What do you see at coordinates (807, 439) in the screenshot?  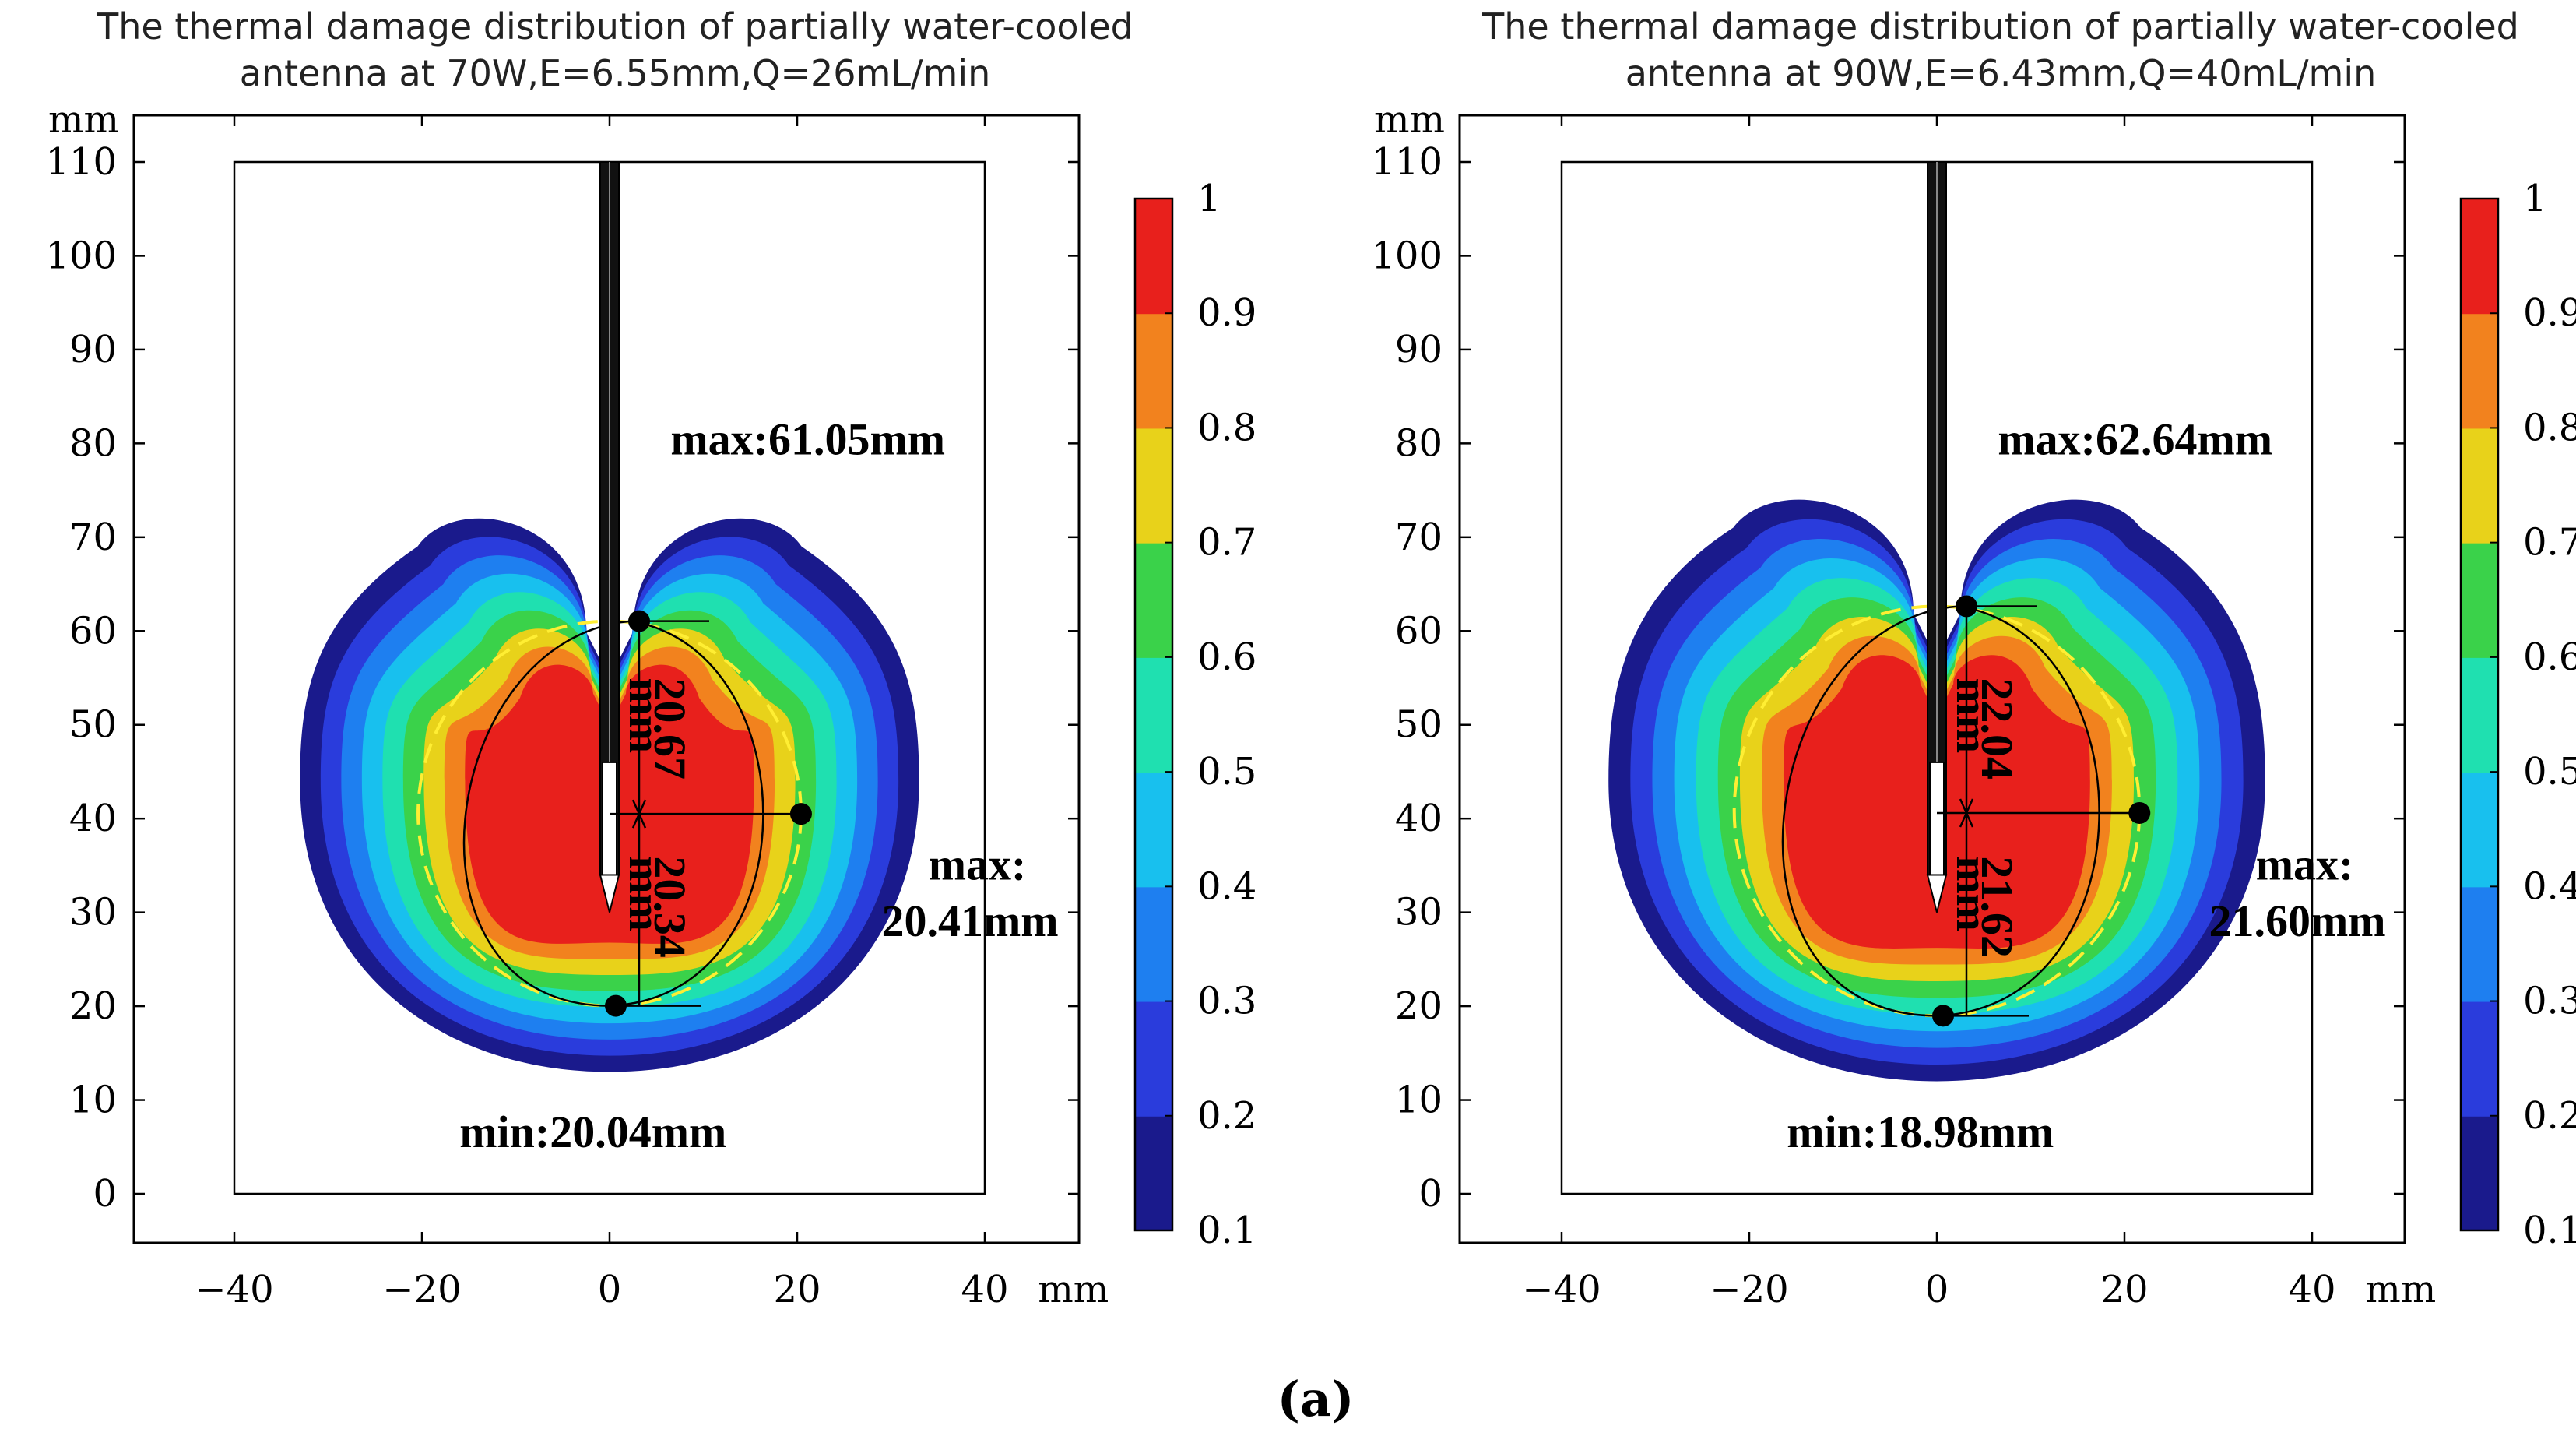 I see `max-top-label: max:61.05mm` at bounding box center [807, 439].